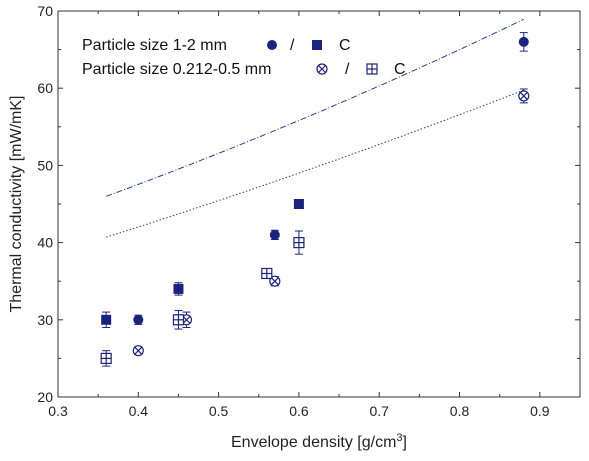 The height and width of the screenshot is (461, 589). What do you see at coordinates (45, 165) in the screenshot?
I see `y-tick-label: 50` at bounding box center [45, 165].